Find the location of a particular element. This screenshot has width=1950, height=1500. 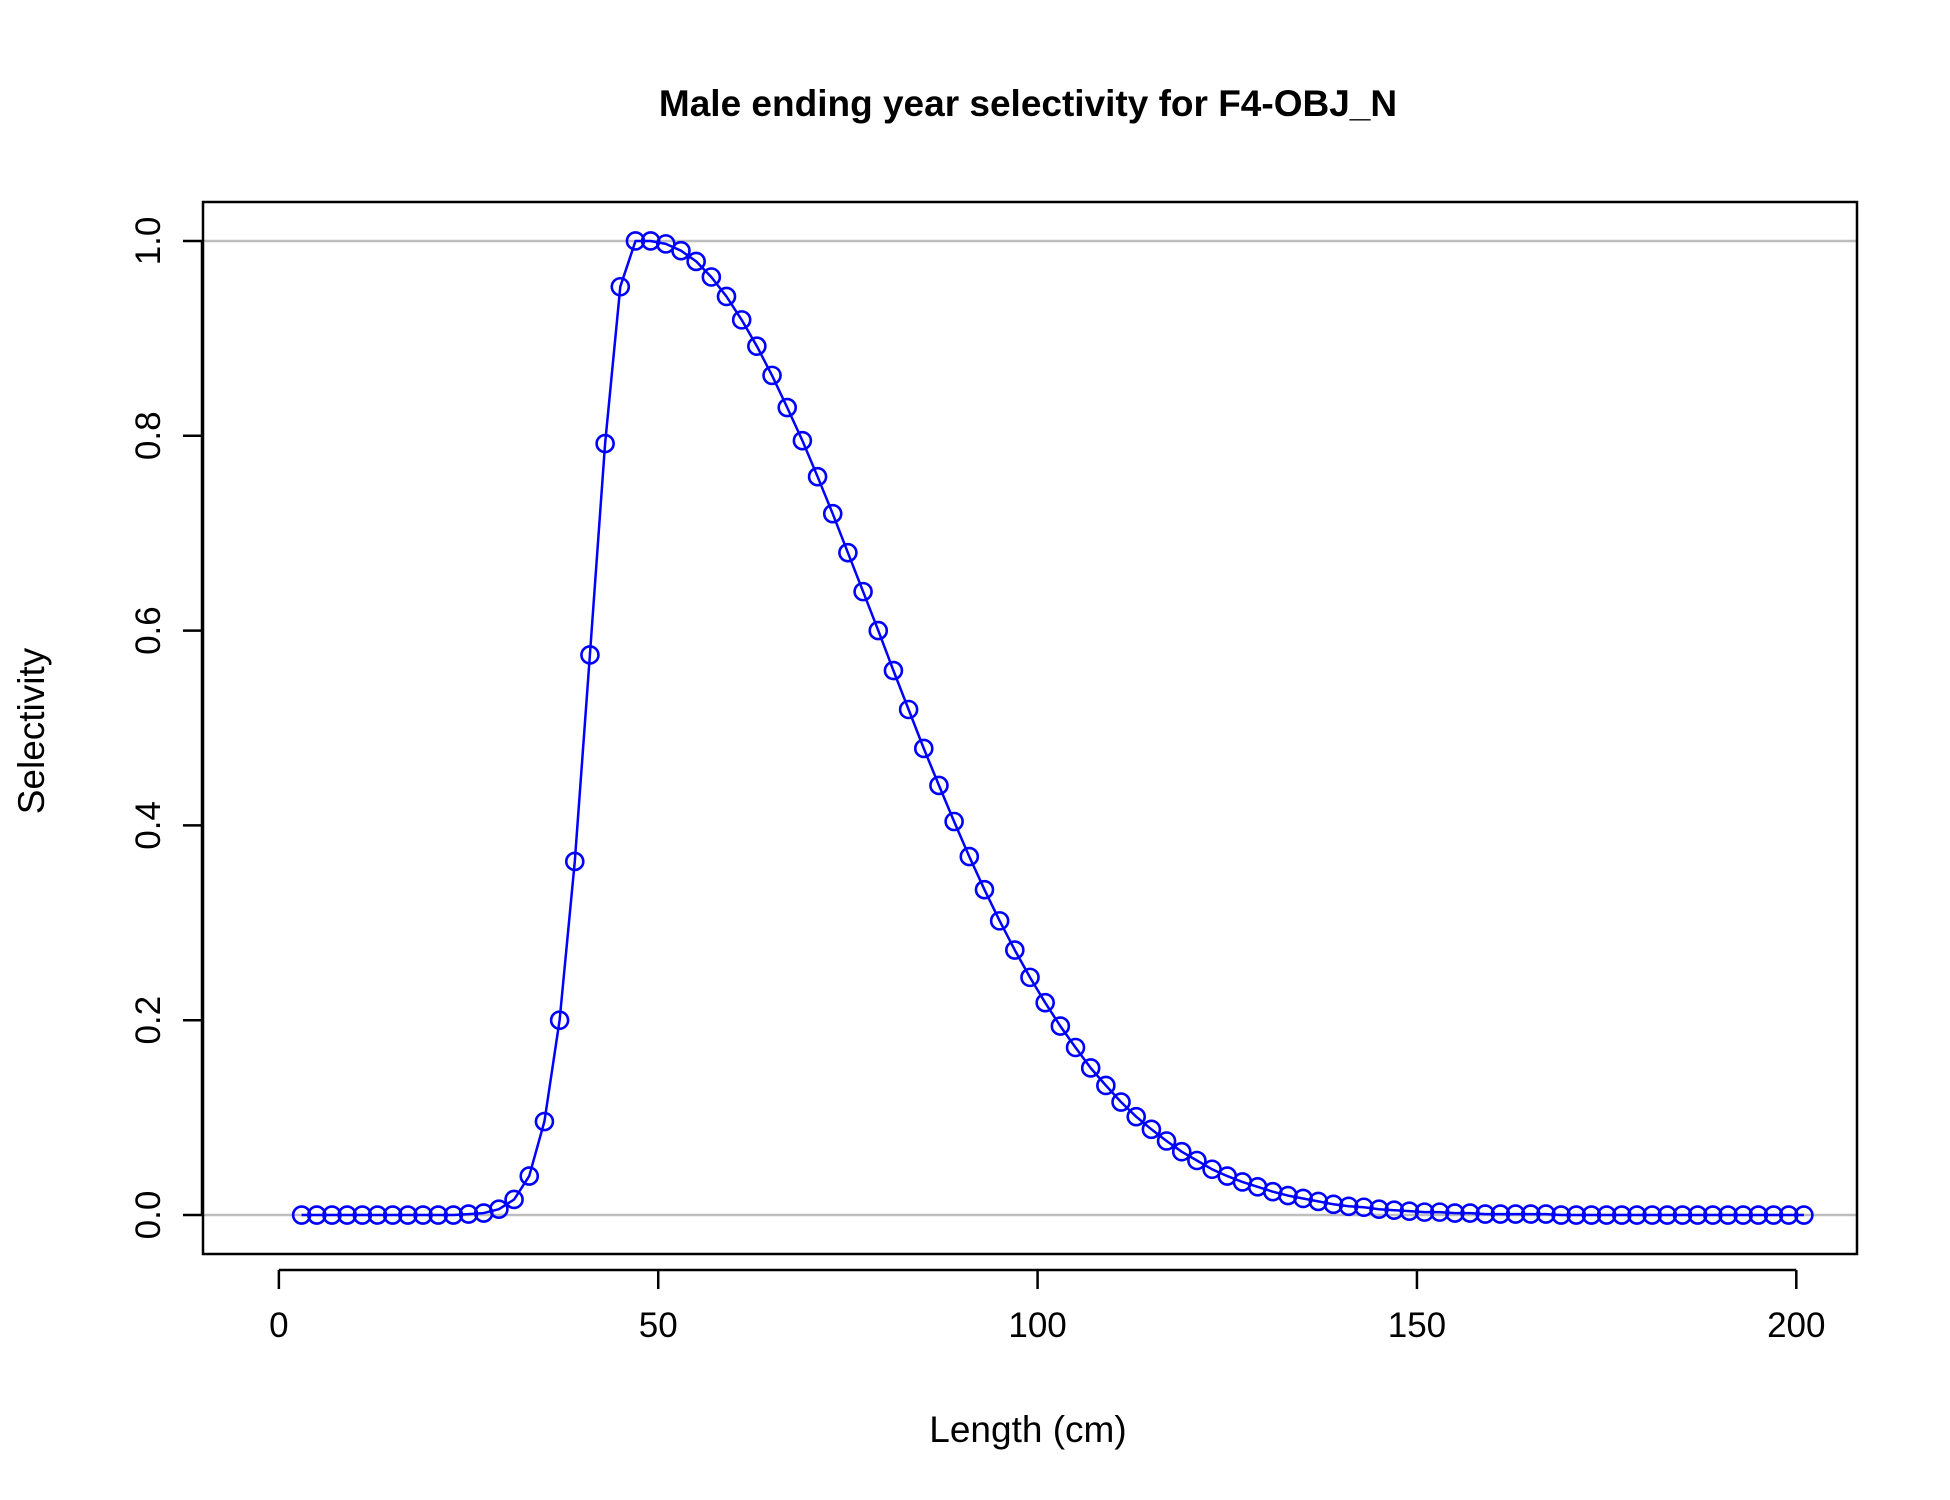

x-tick-label: 50 is located at coordinates (658, 1325).